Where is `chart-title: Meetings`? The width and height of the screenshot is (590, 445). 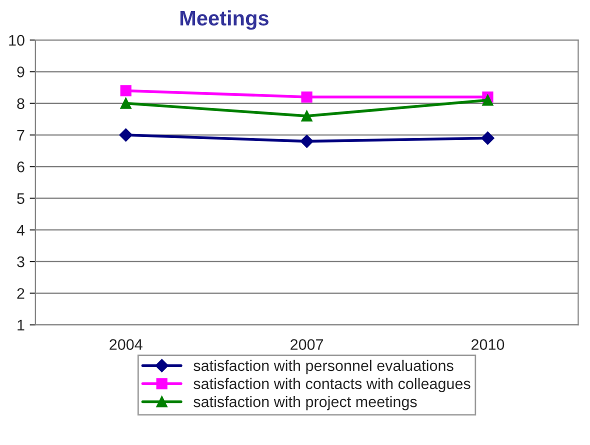
chart-title: Meetings is located at coordinates (224, 20).